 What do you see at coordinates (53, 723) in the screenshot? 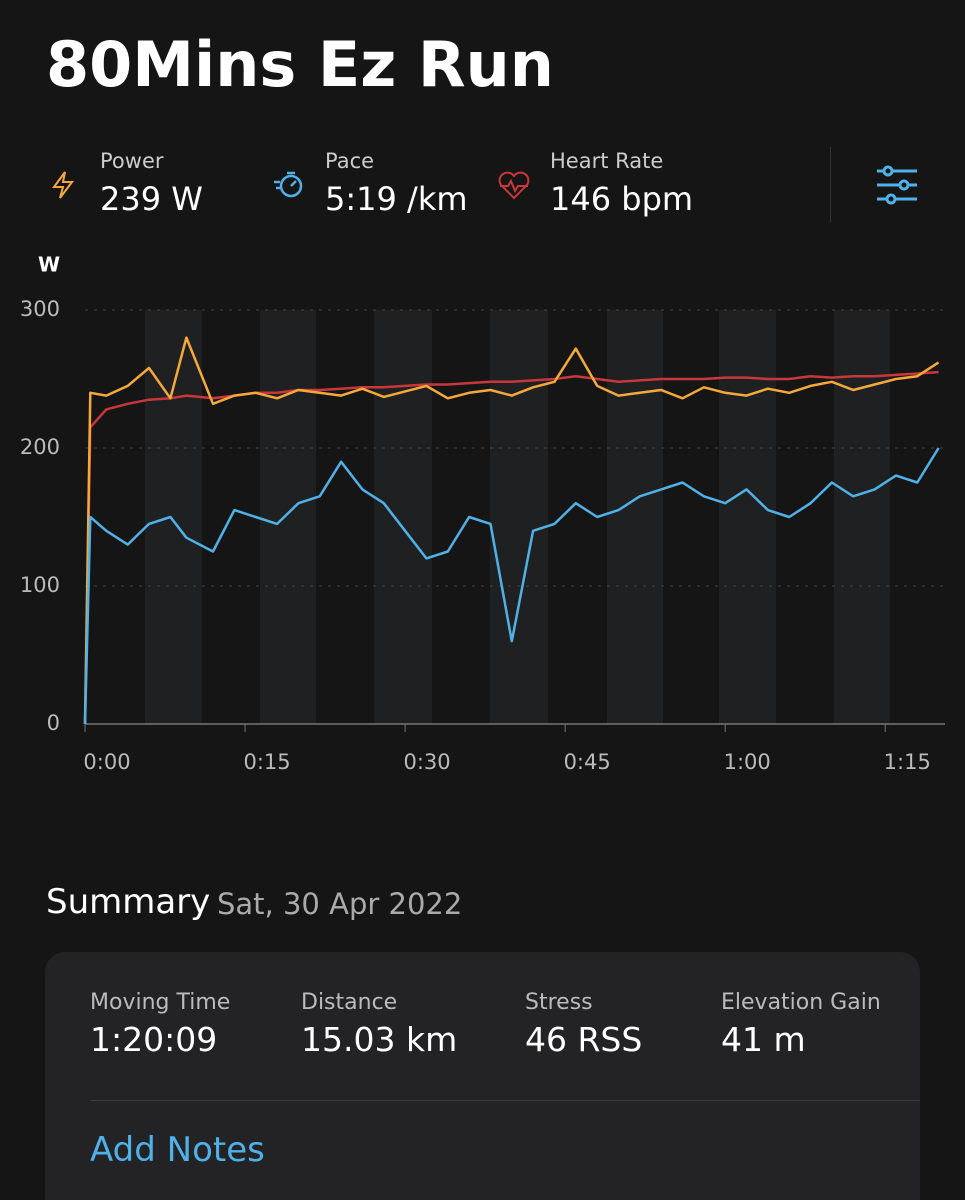
I see `y-tick-label: 0` at bounding box center [53, 723].